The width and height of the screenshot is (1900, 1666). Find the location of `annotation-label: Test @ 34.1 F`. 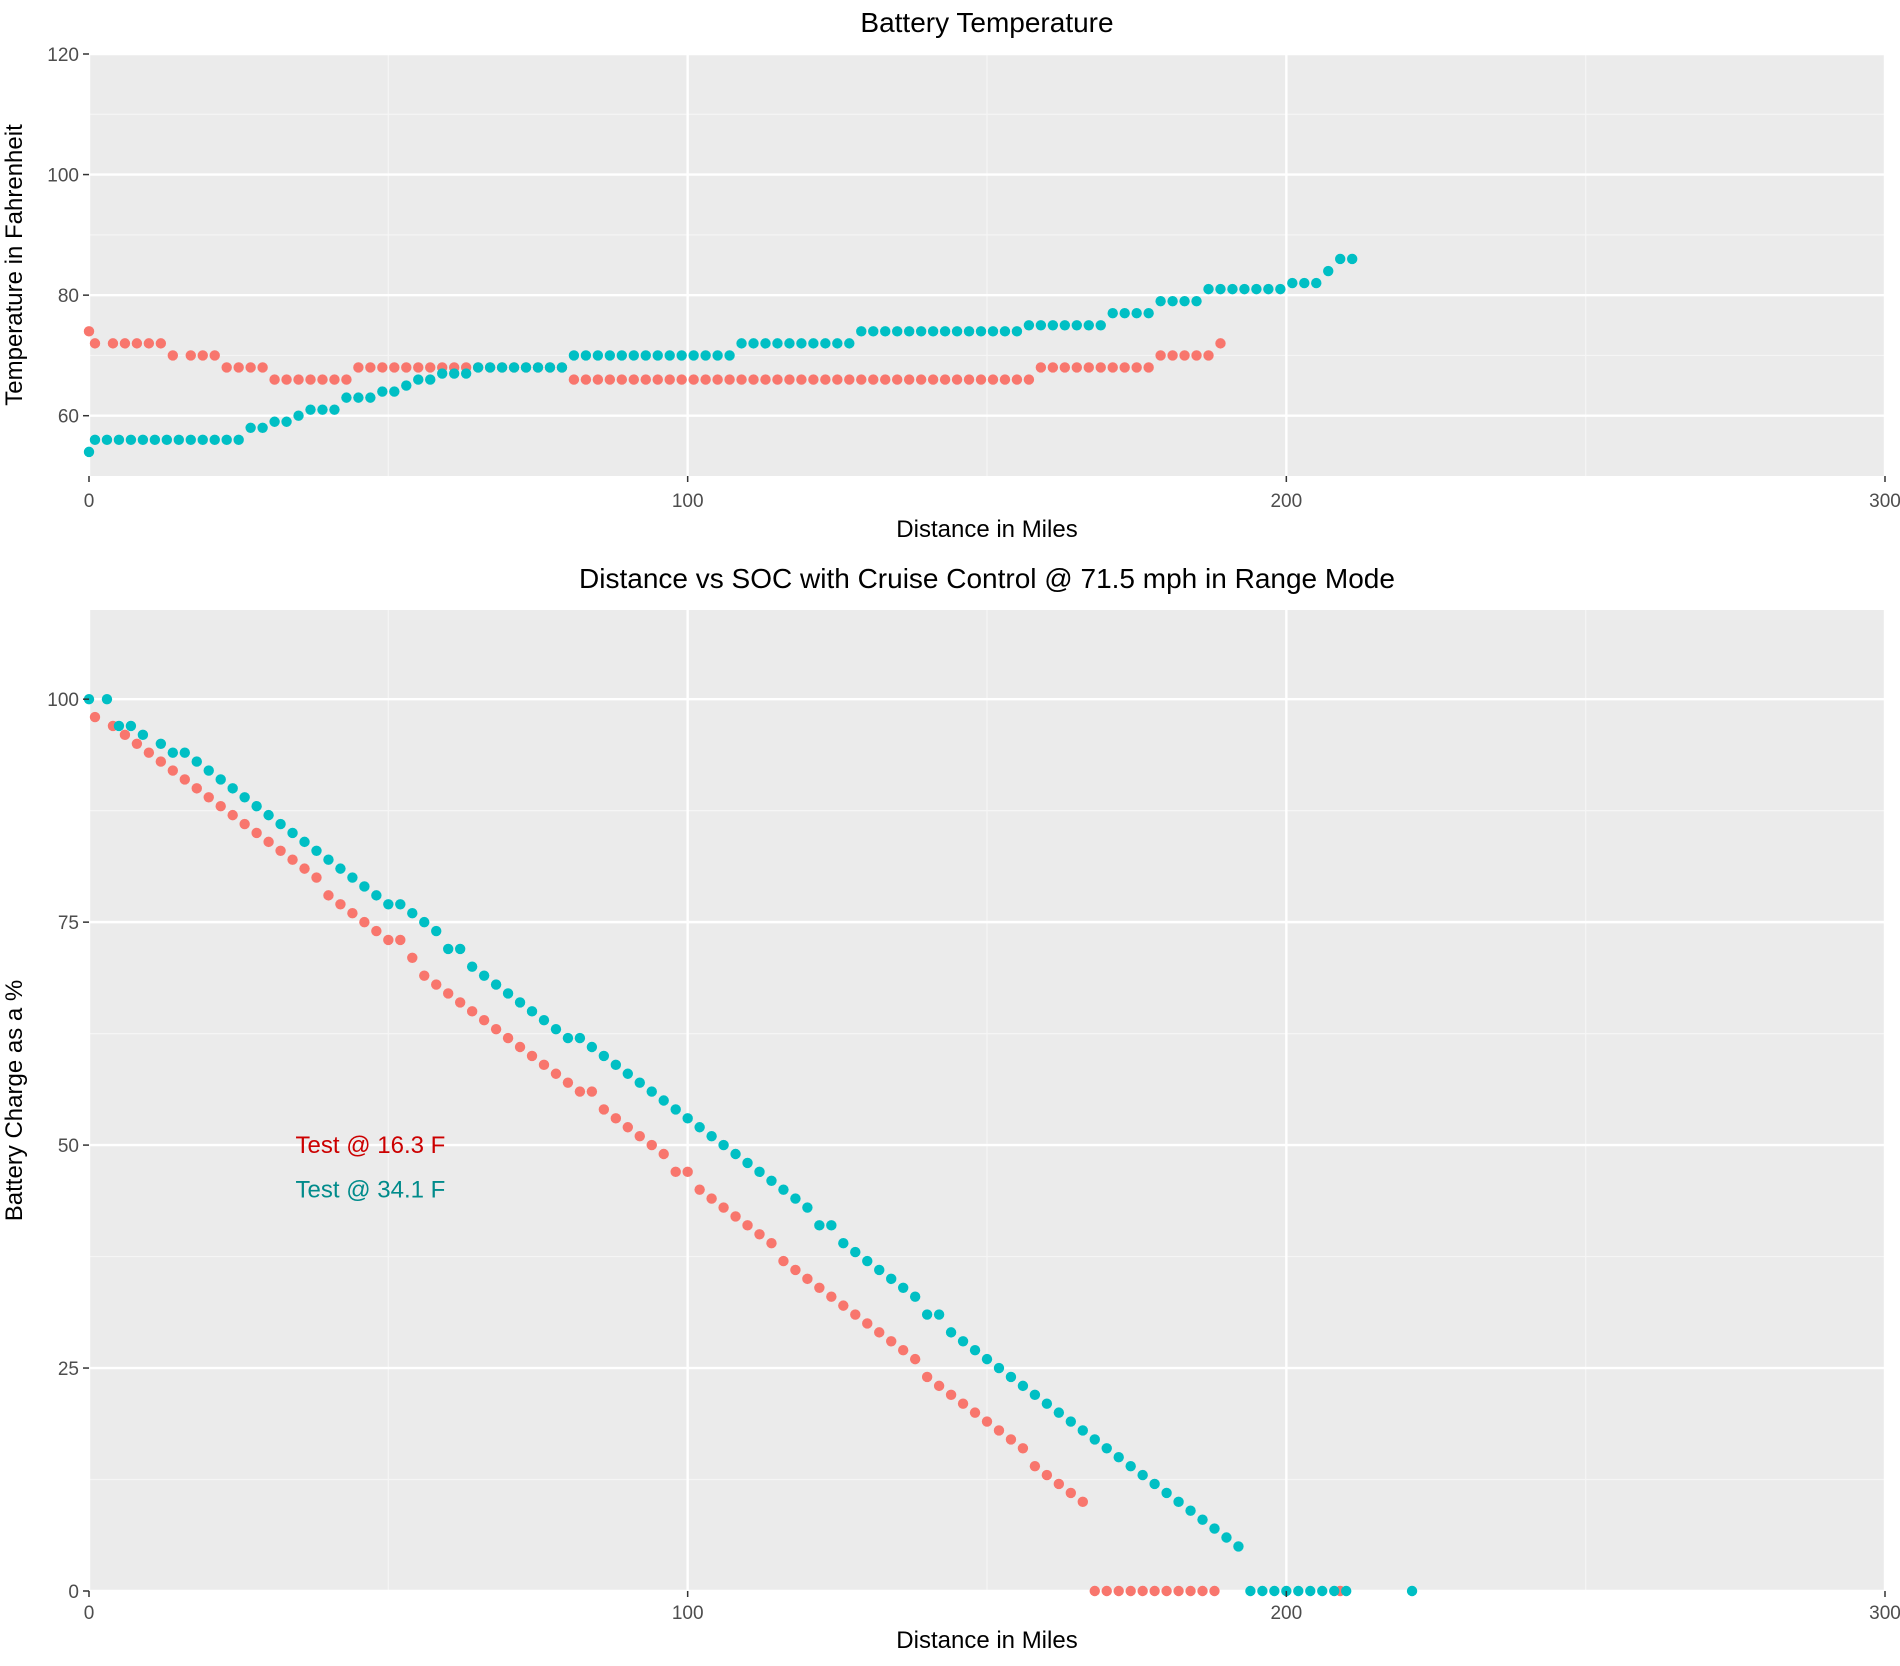

annotation-label: Test @ 34.1 F is located at coordinates (371, 1190).